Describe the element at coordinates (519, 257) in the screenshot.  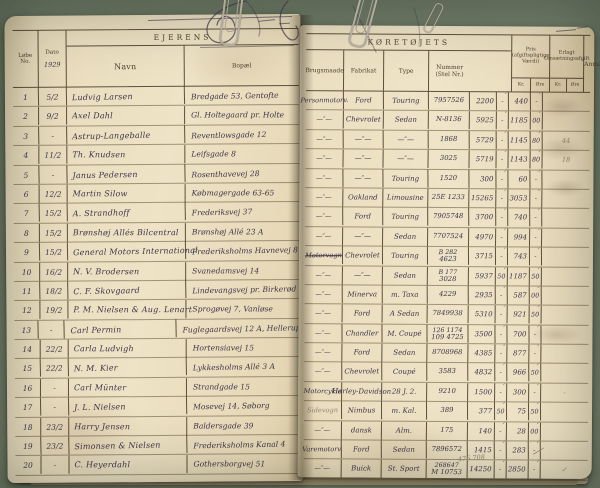
I see `tax-kr: 743` at that location.